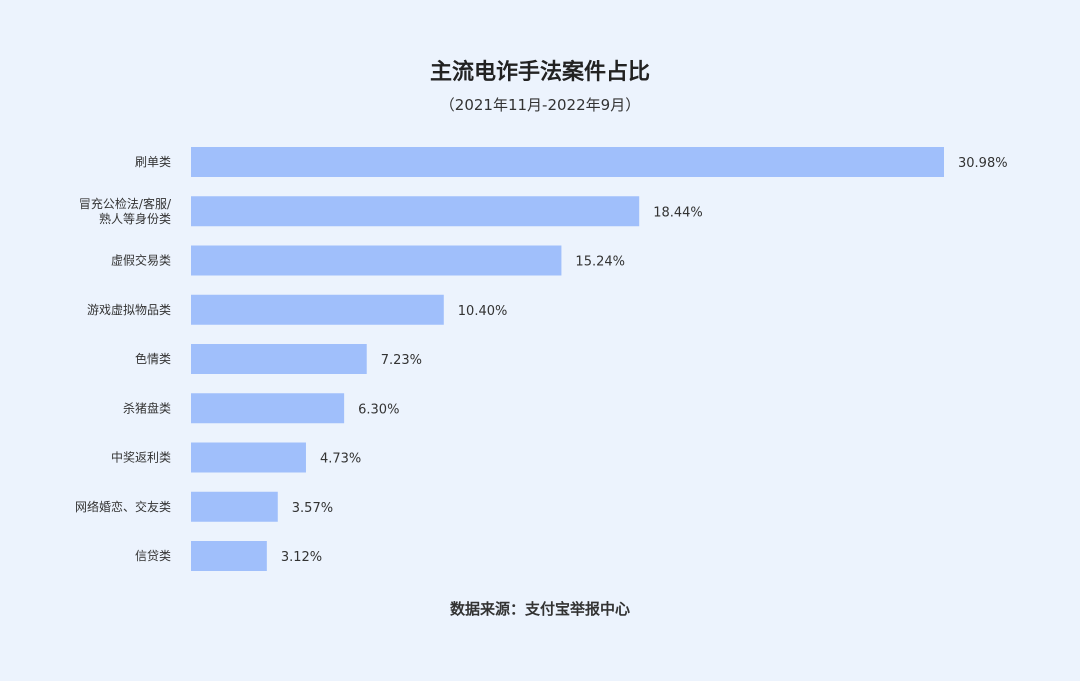 The width and height of the screenshot is (1080, 681). What do you see at coordinates (540, 72) in the screenshot?
I see `chart-title: 主流电诈手法案件占比` at bounding box center [540, 72].